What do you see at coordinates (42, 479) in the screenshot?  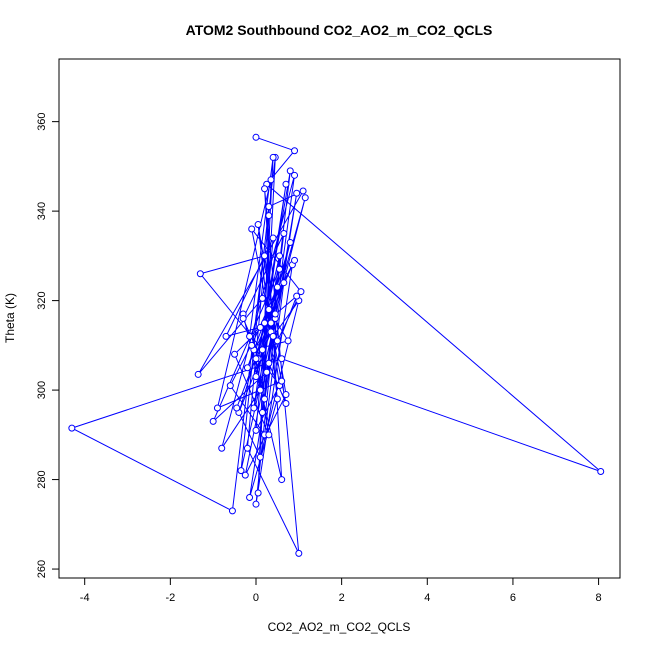 I see `y-tick-label: 280` at bounding box center [42, 479].